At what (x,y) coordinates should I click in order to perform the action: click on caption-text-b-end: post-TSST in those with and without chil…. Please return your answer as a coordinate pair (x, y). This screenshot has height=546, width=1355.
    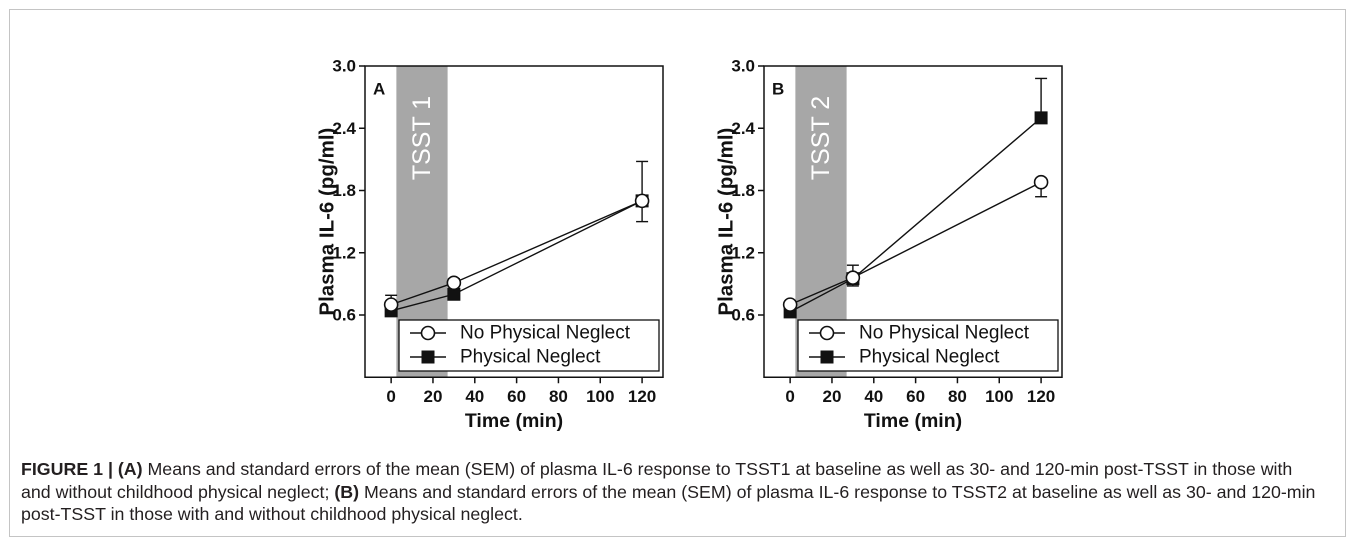
    Looking at the image, I should click on (272, 514).